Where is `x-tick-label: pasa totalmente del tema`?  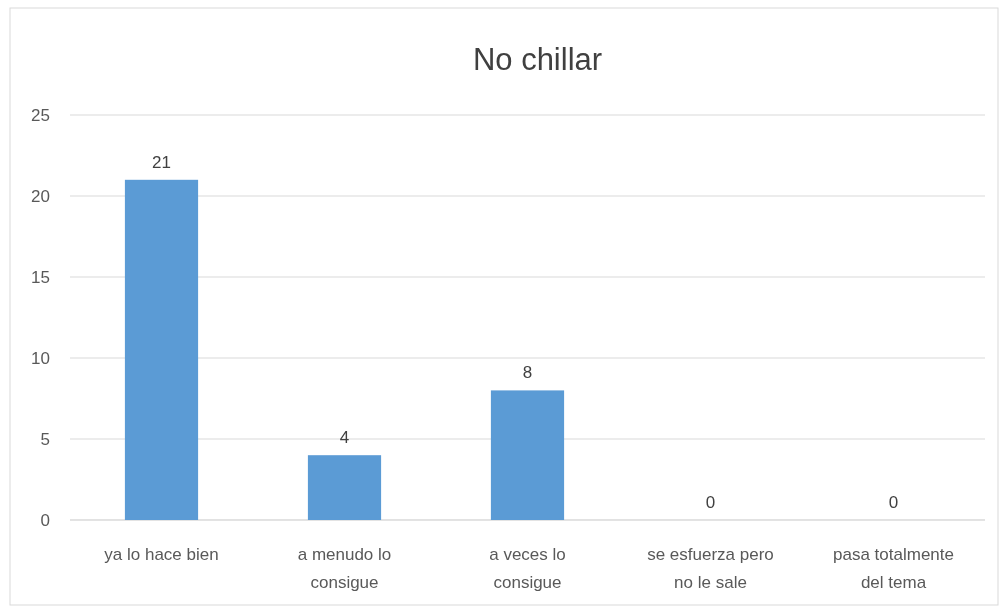 x-tick-label: pasa totalmente del tema is located at coordinates (893, 568).